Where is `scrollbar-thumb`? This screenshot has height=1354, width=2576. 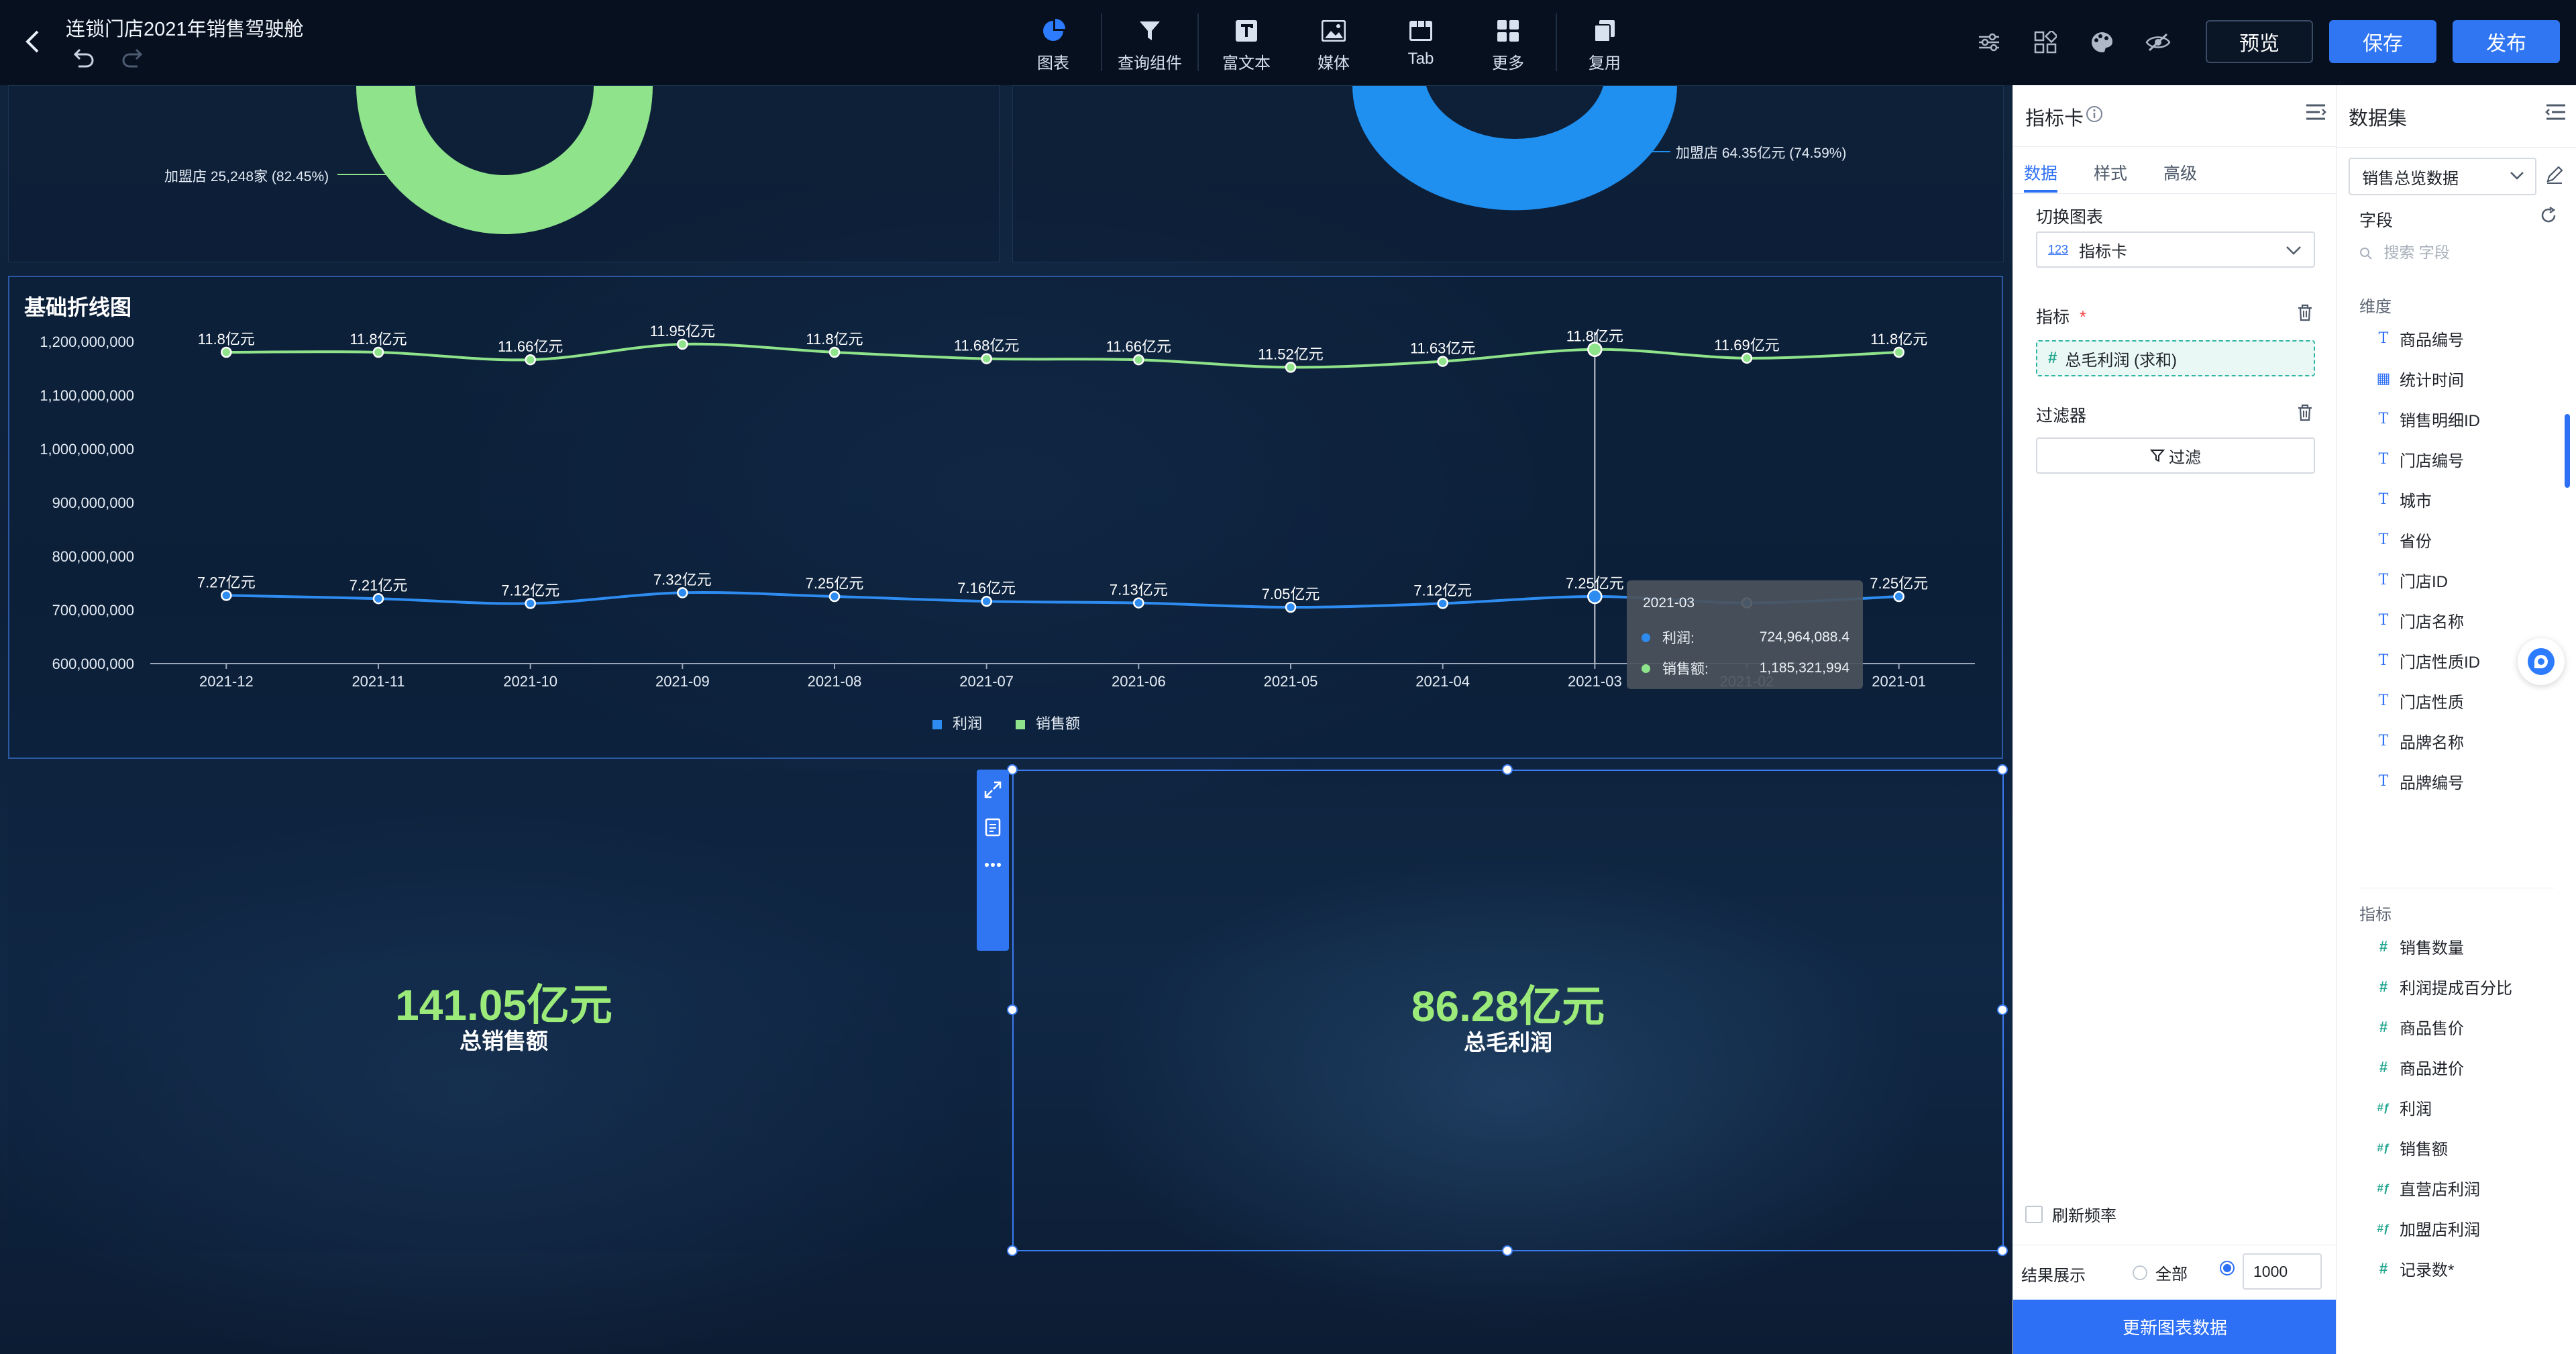
scrollbar-thumb is located at coordinates (2567, 451).